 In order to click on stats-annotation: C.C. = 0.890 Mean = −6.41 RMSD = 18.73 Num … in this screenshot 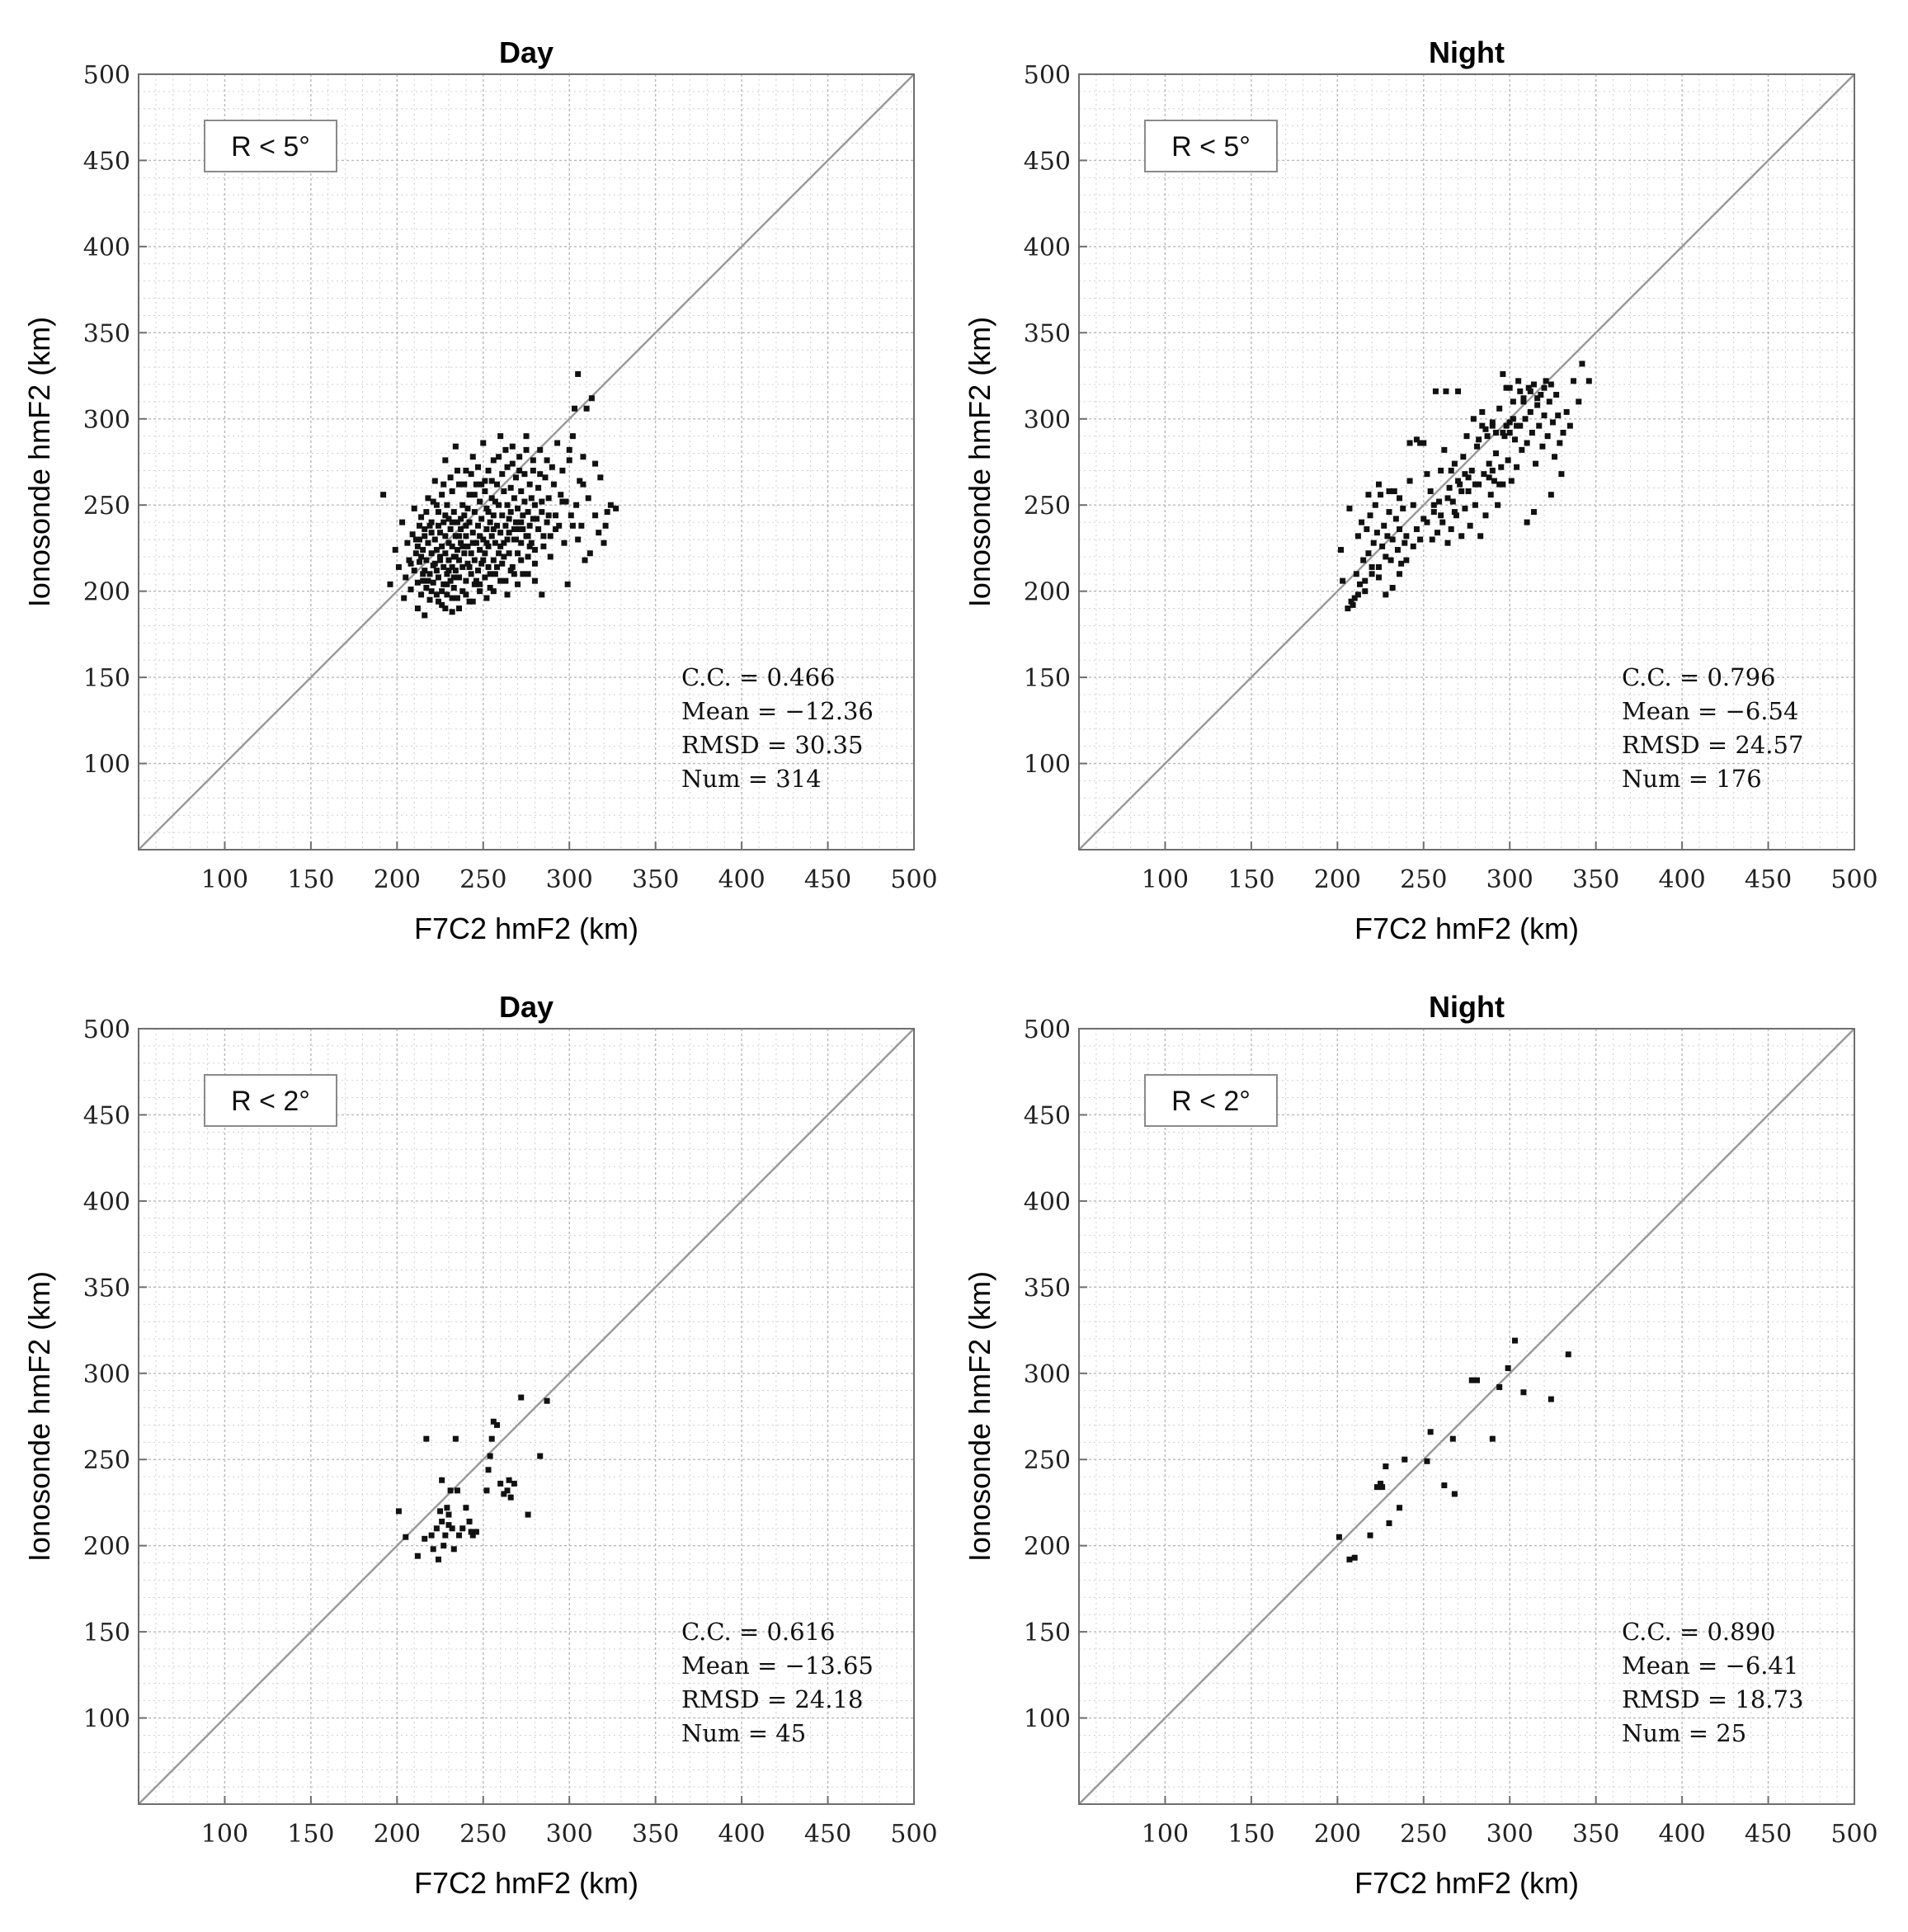, I will do `click(1712, 1682)`.